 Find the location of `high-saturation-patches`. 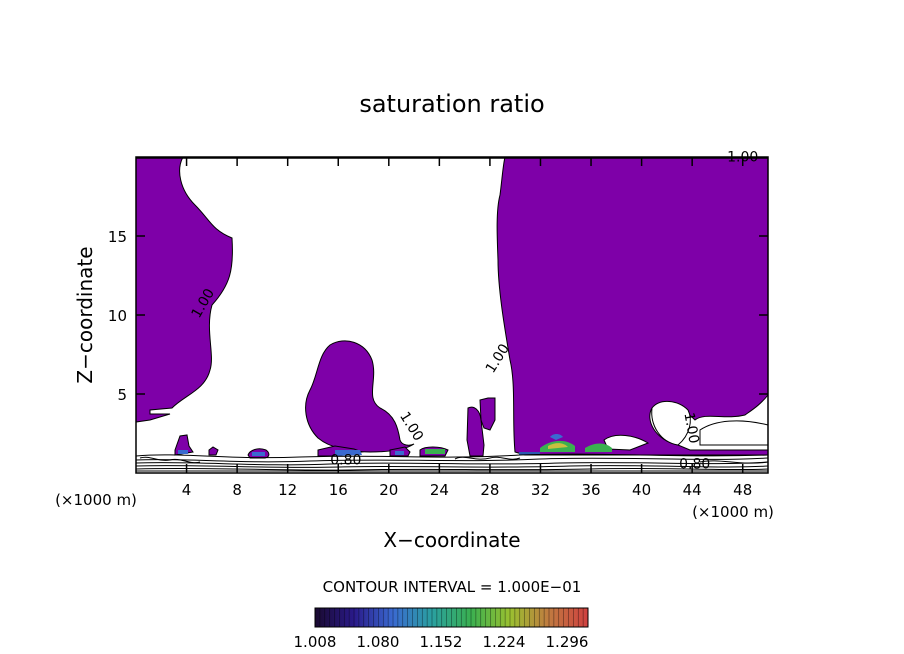

high-saturation-patches is located at coordinates (395, 445).